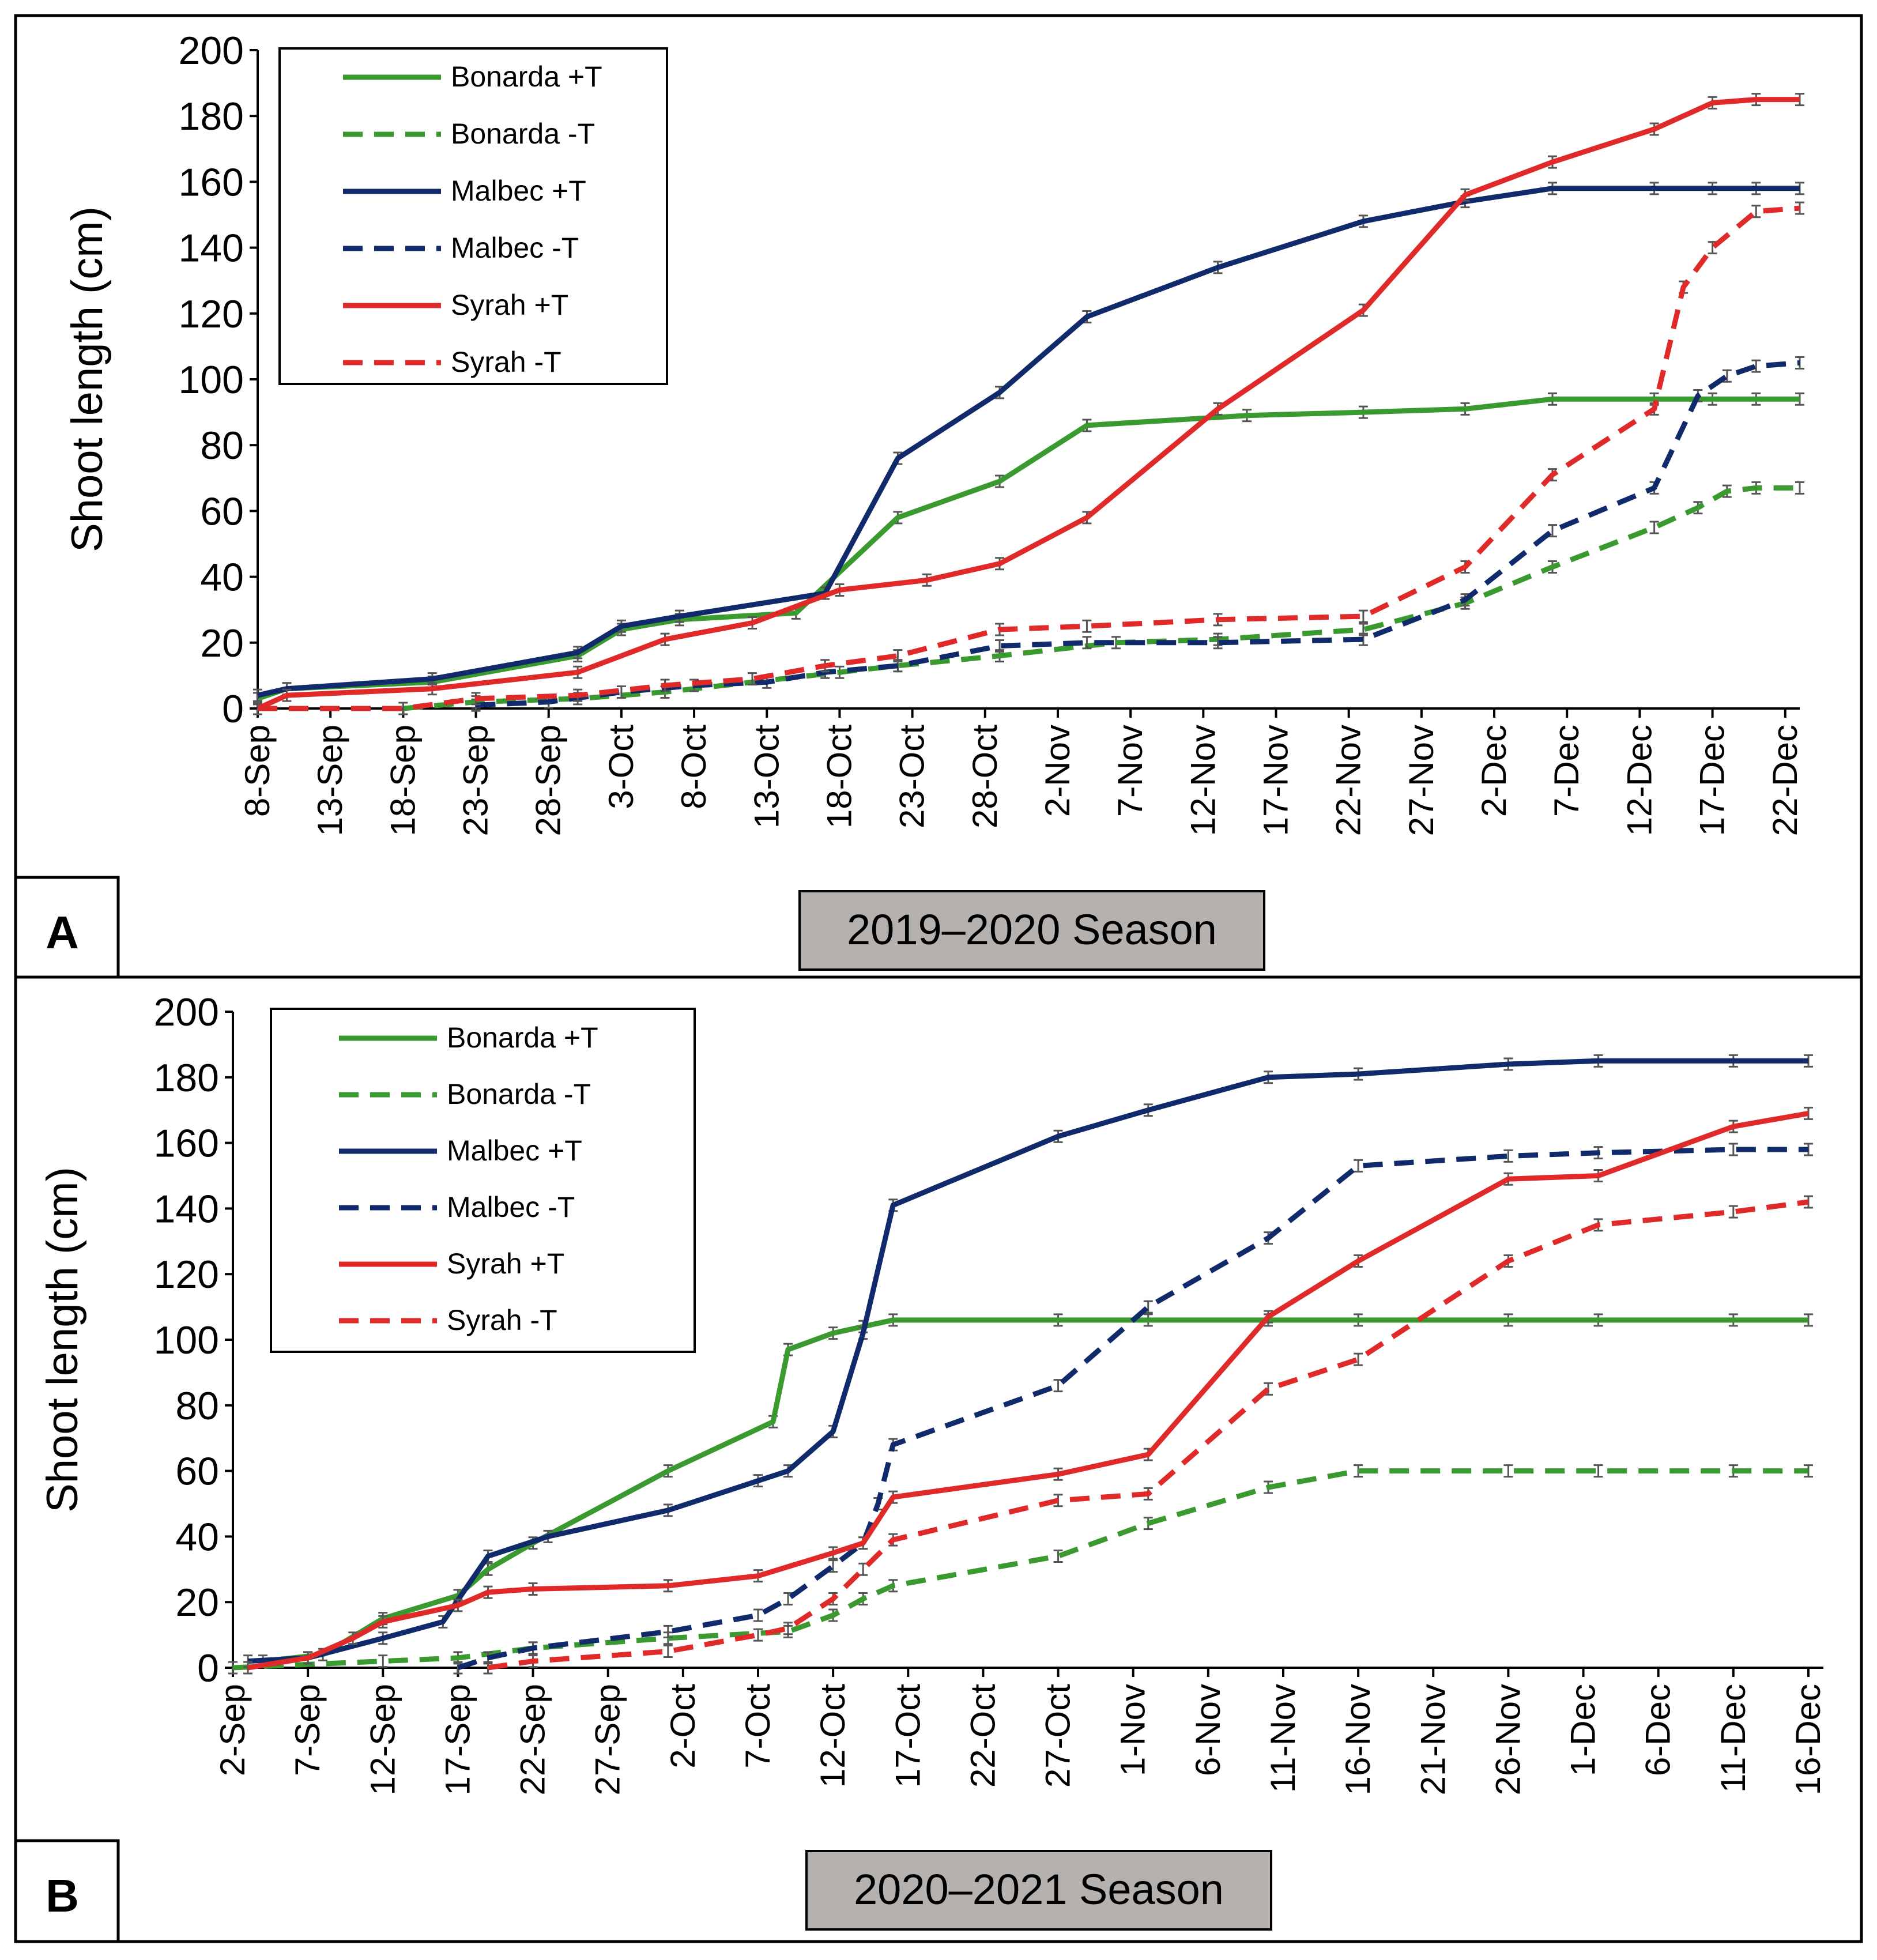  Describe the element at coordinates (548, 780) in the screenshot. I see `x-tick-label: 28-Sep` at that location.